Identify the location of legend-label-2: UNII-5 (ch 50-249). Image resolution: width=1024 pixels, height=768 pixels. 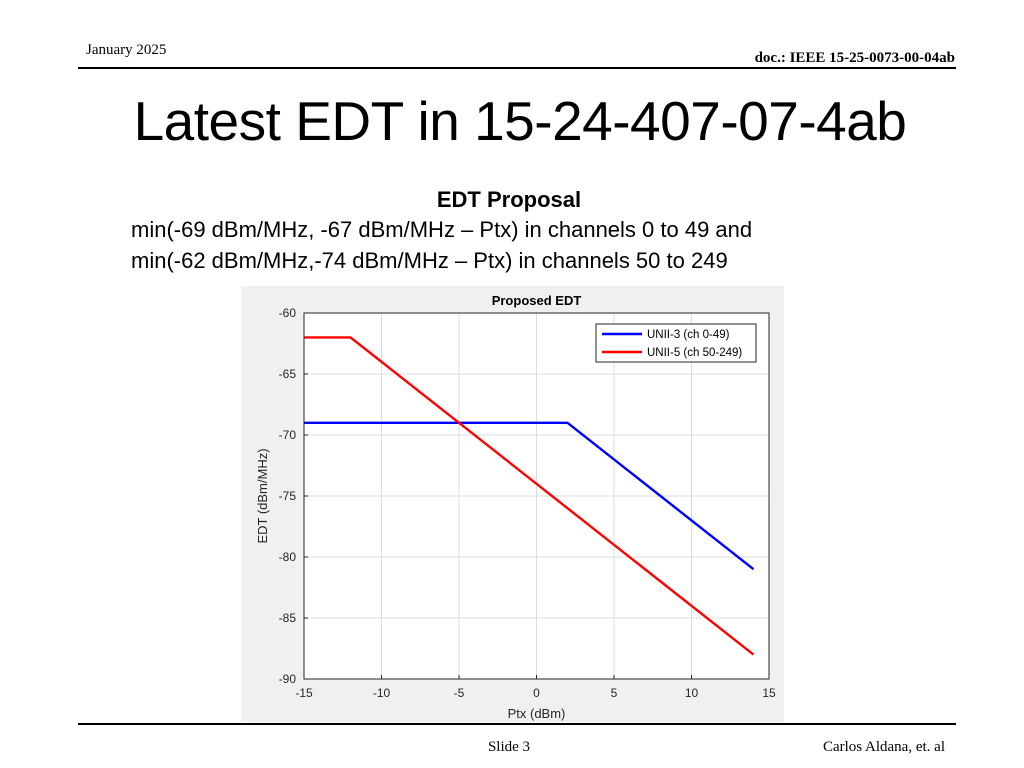
(694, 353).